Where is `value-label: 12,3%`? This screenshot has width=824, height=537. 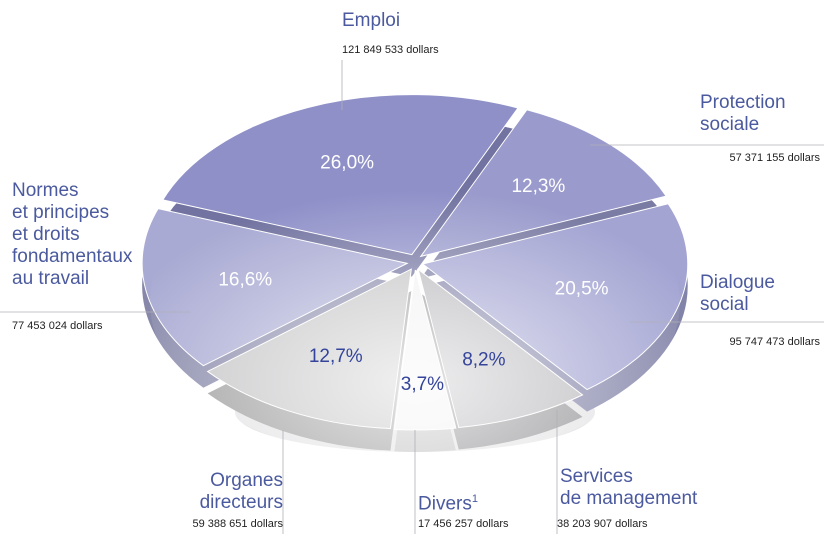
value-label: 12,3% is located at coordinates (538, 186).